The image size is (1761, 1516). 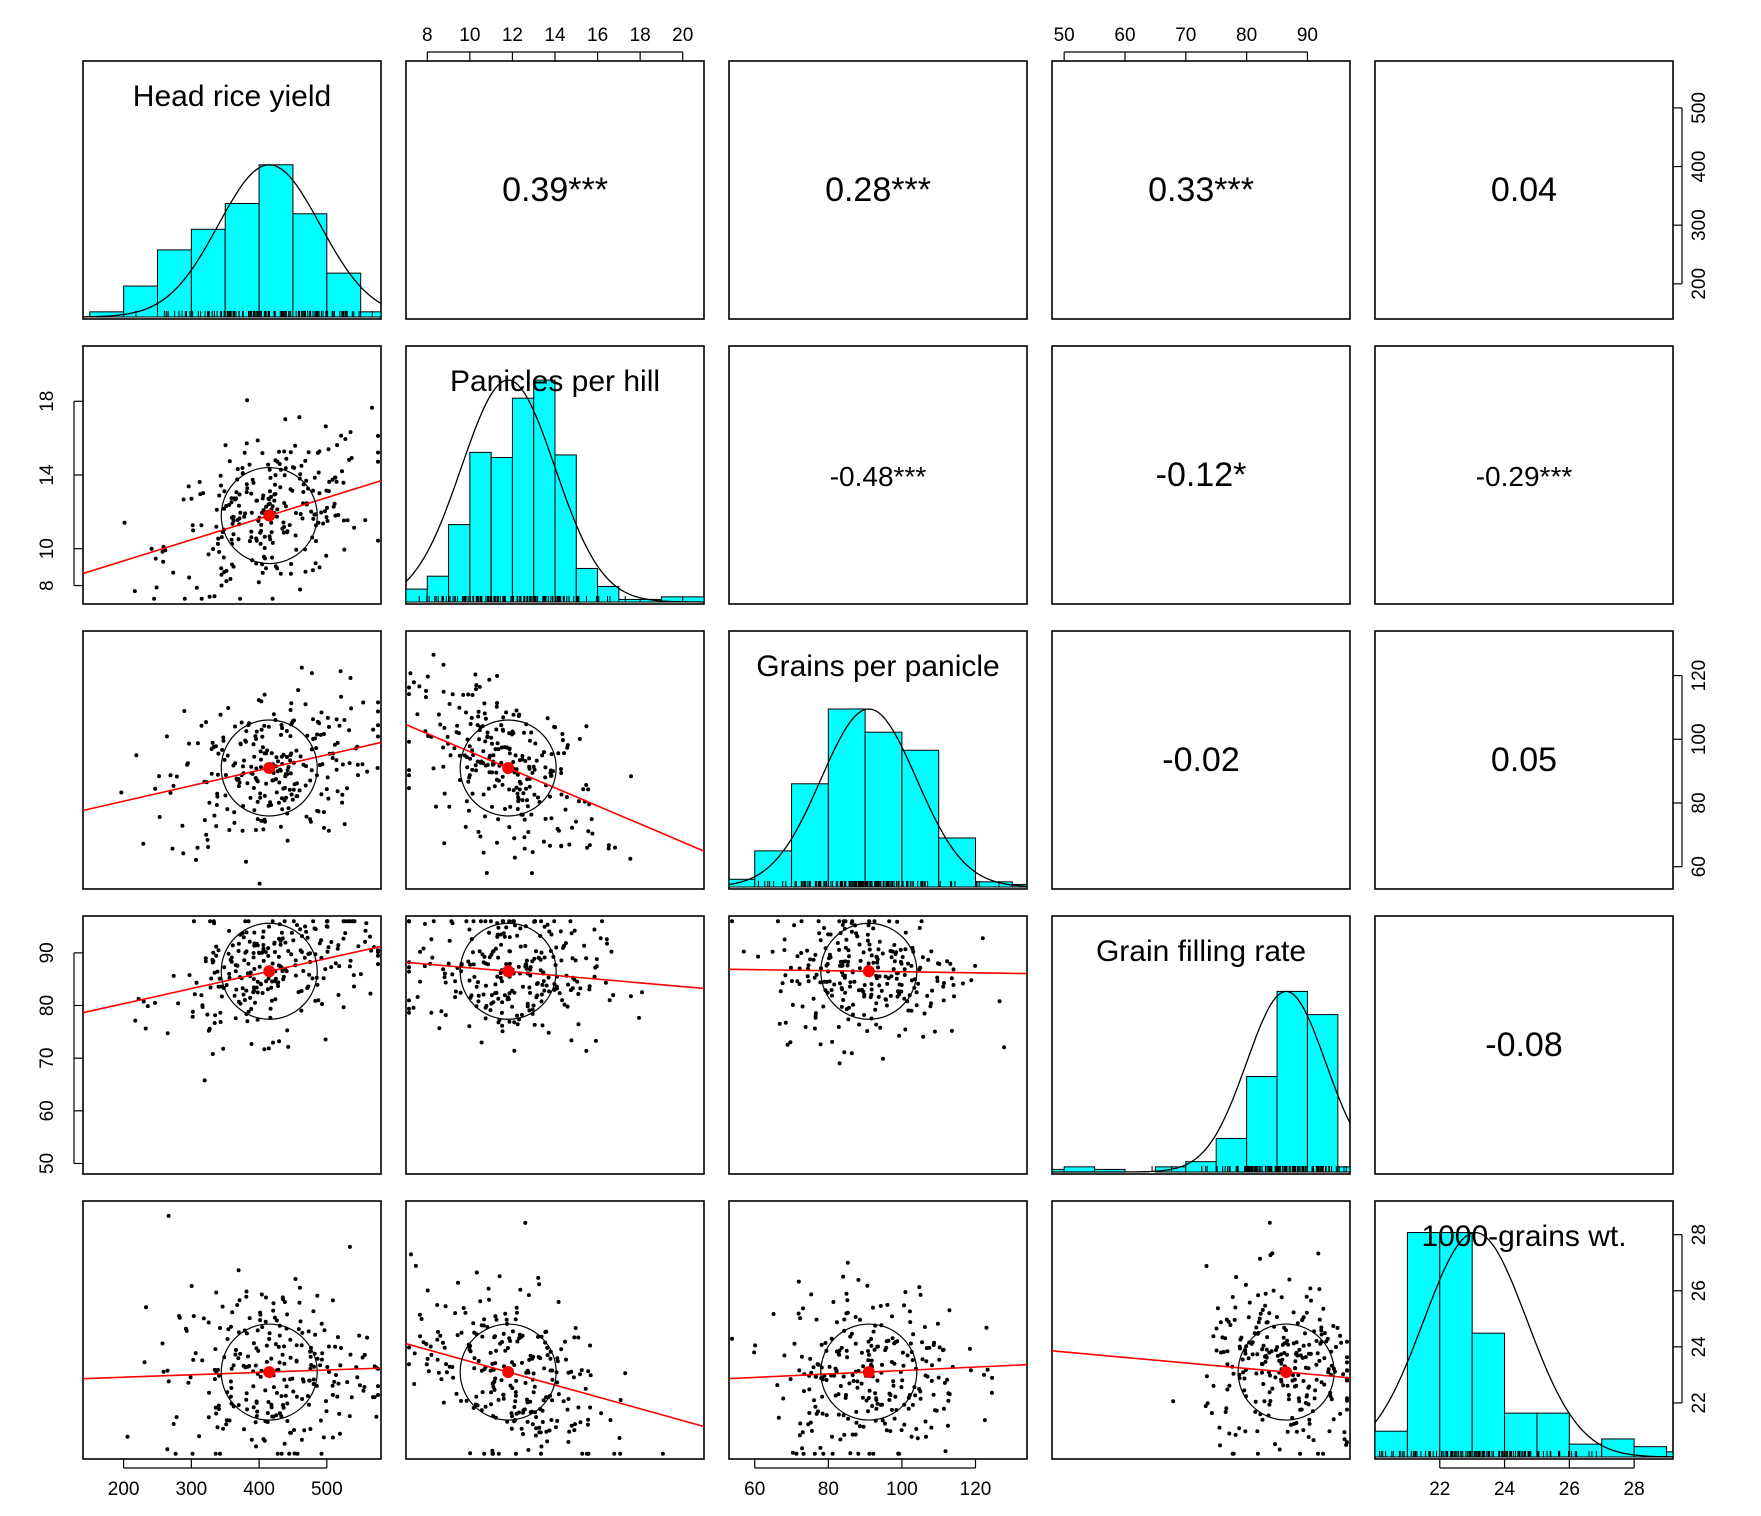 I want to click on regression-line, so click(x=555, y=787).